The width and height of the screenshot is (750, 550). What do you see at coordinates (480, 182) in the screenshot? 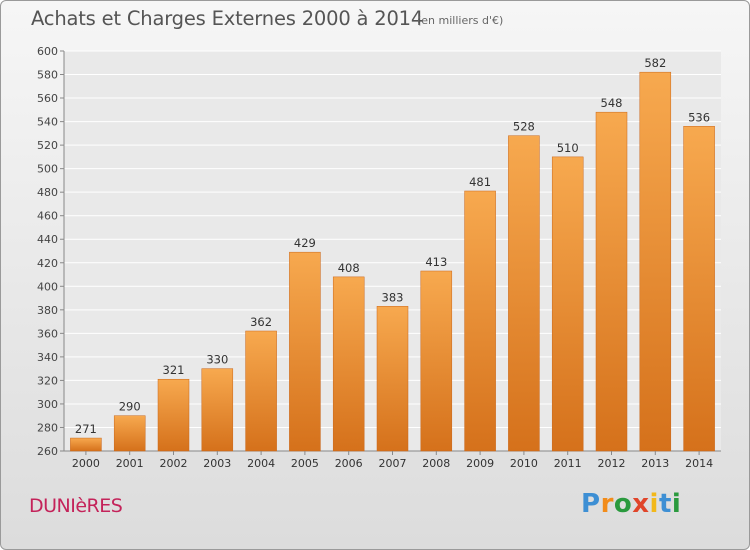
I see `data-label-2009: 481` at bounding box center [480, 182].